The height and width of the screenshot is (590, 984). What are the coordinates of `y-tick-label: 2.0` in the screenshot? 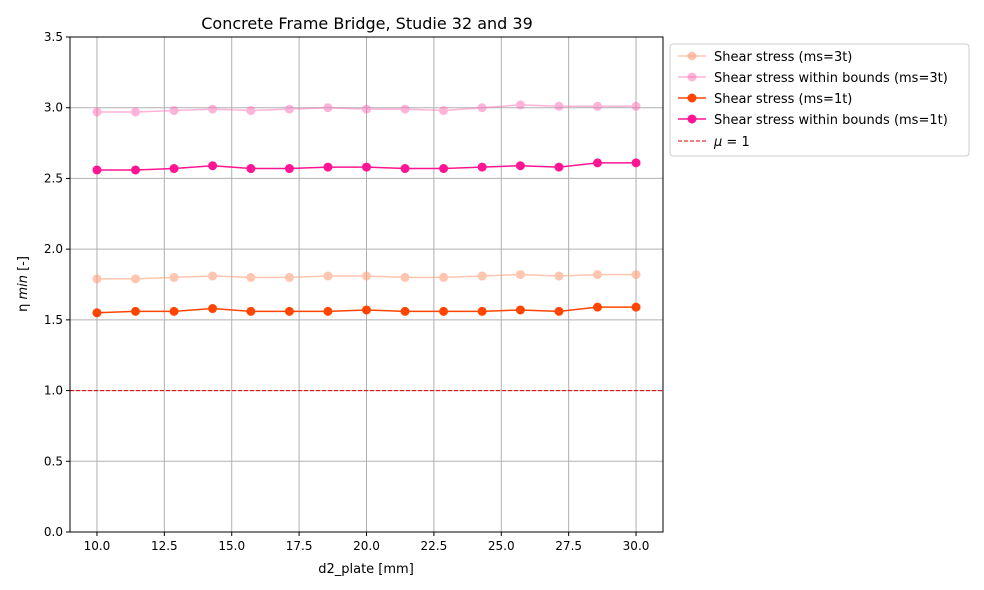 It's located at (53, 249).